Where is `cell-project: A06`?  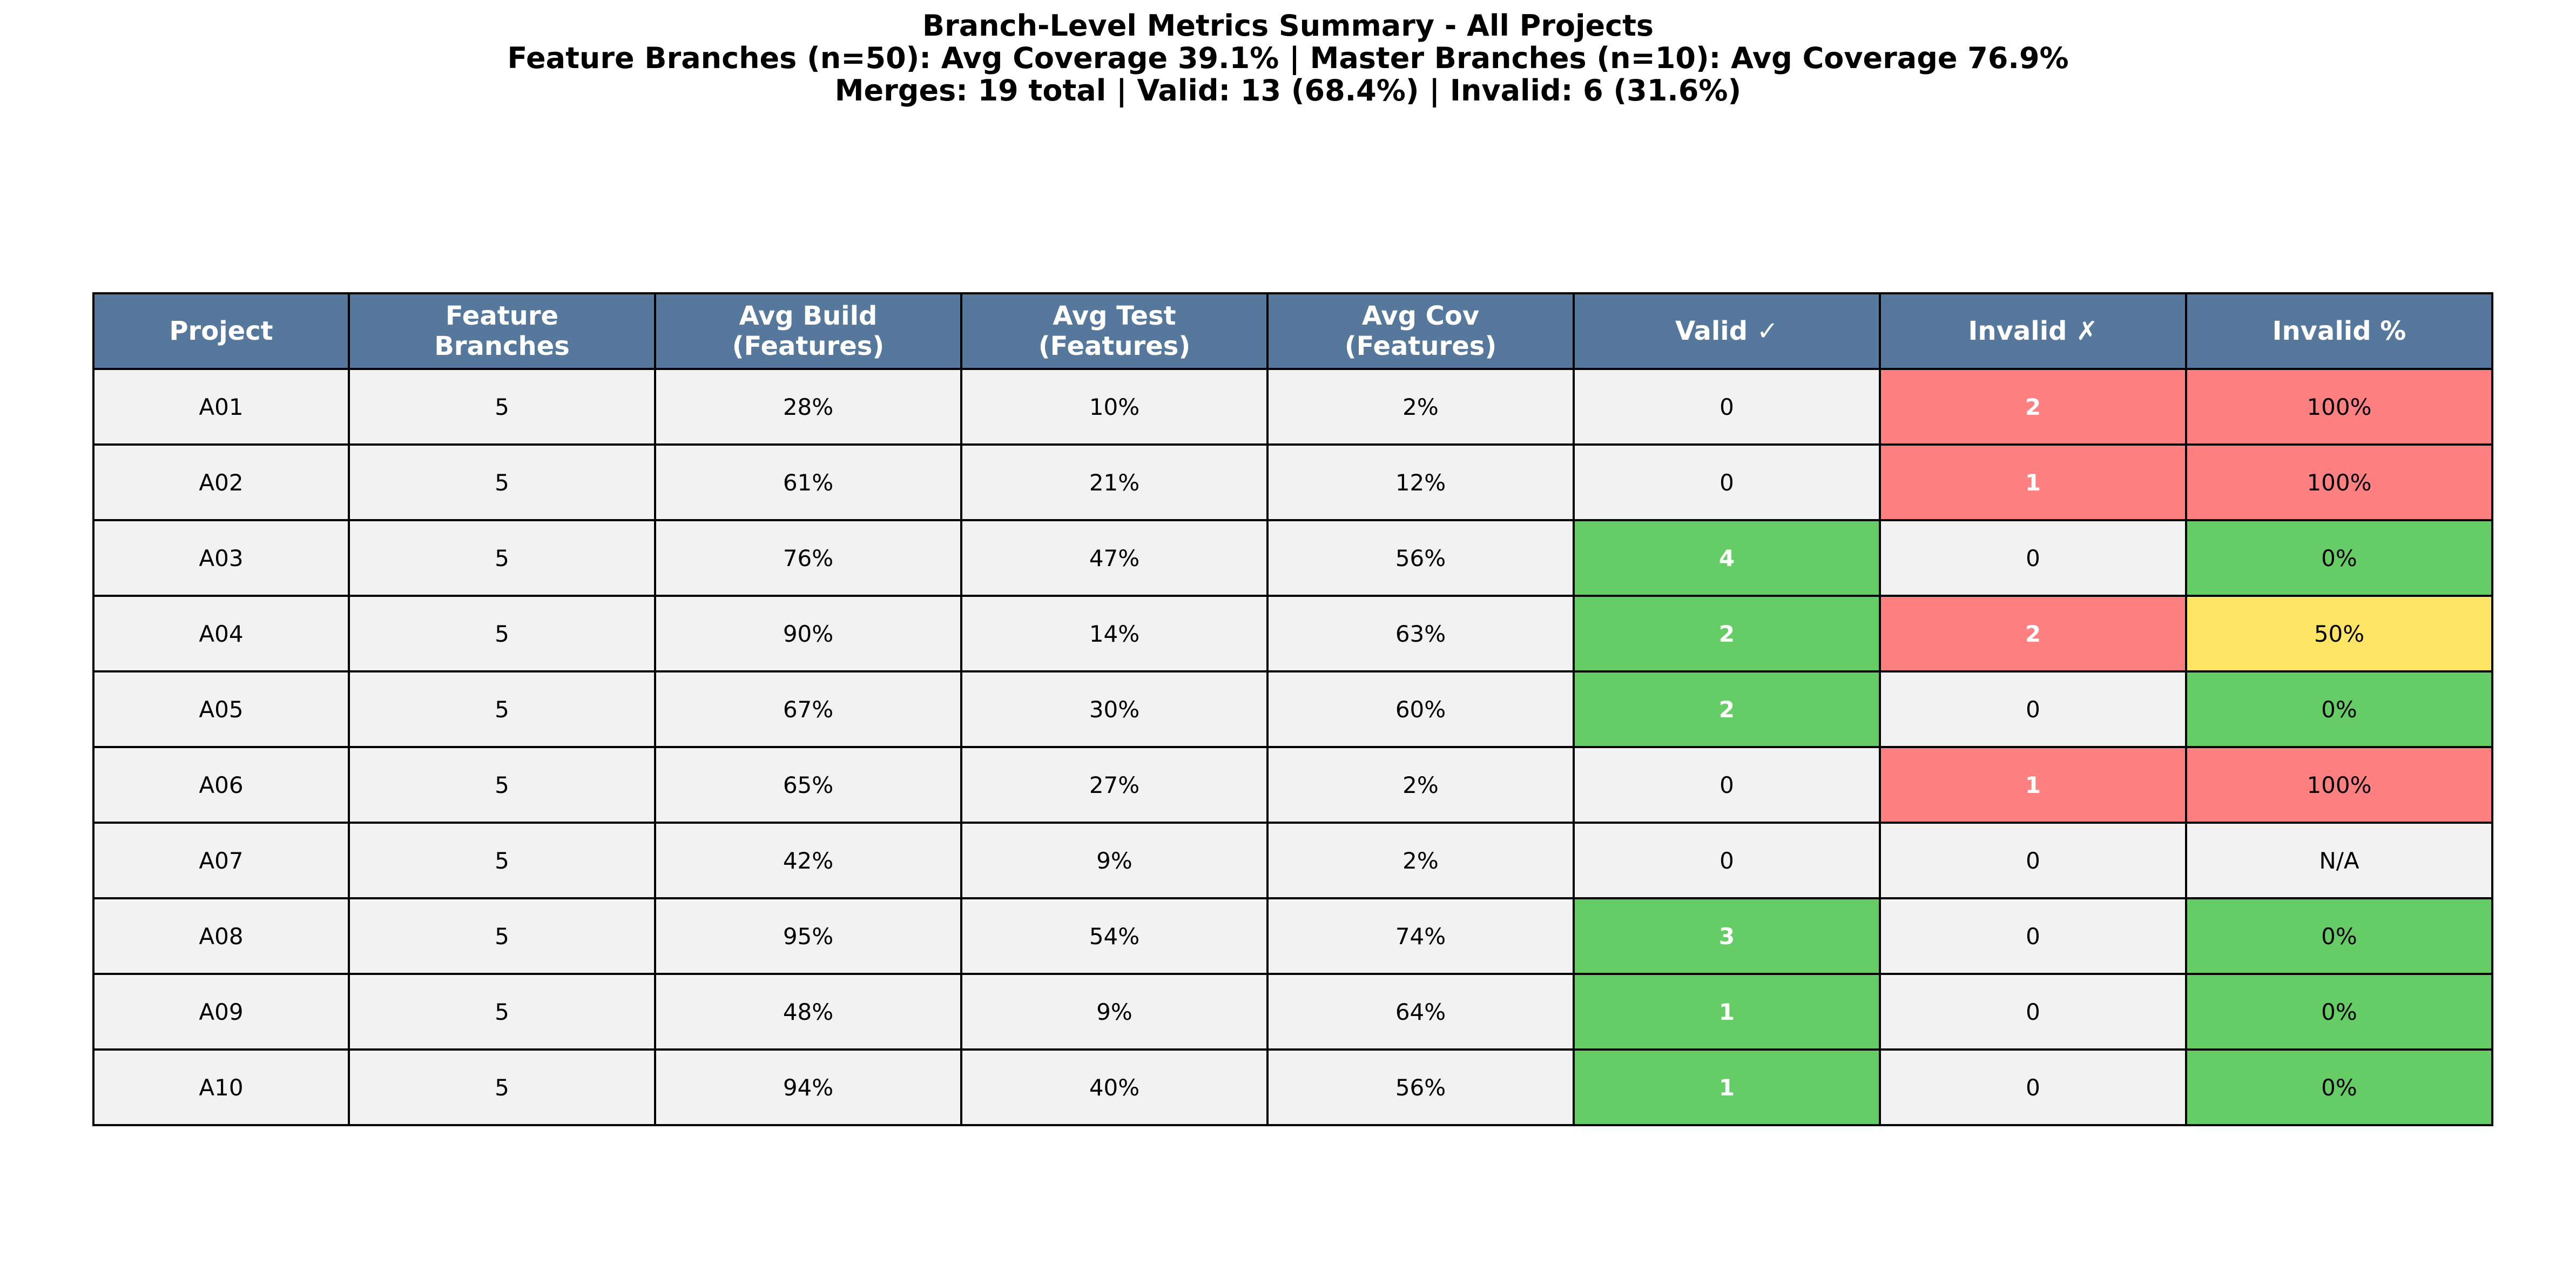
cell-project: A06 is located at coordinates (221, 785).